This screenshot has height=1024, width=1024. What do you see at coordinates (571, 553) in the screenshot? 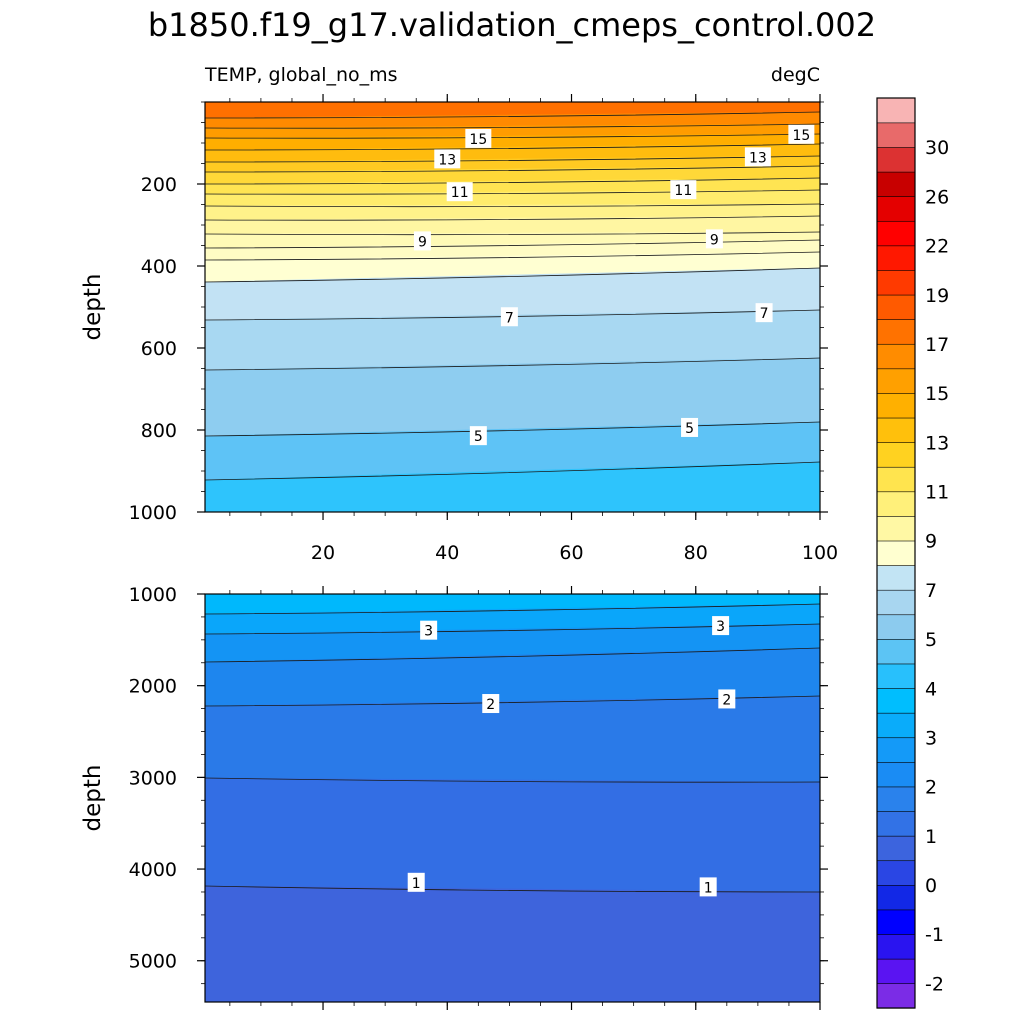
I see `x-tick-label: 60` at bounding box center [571, 553].